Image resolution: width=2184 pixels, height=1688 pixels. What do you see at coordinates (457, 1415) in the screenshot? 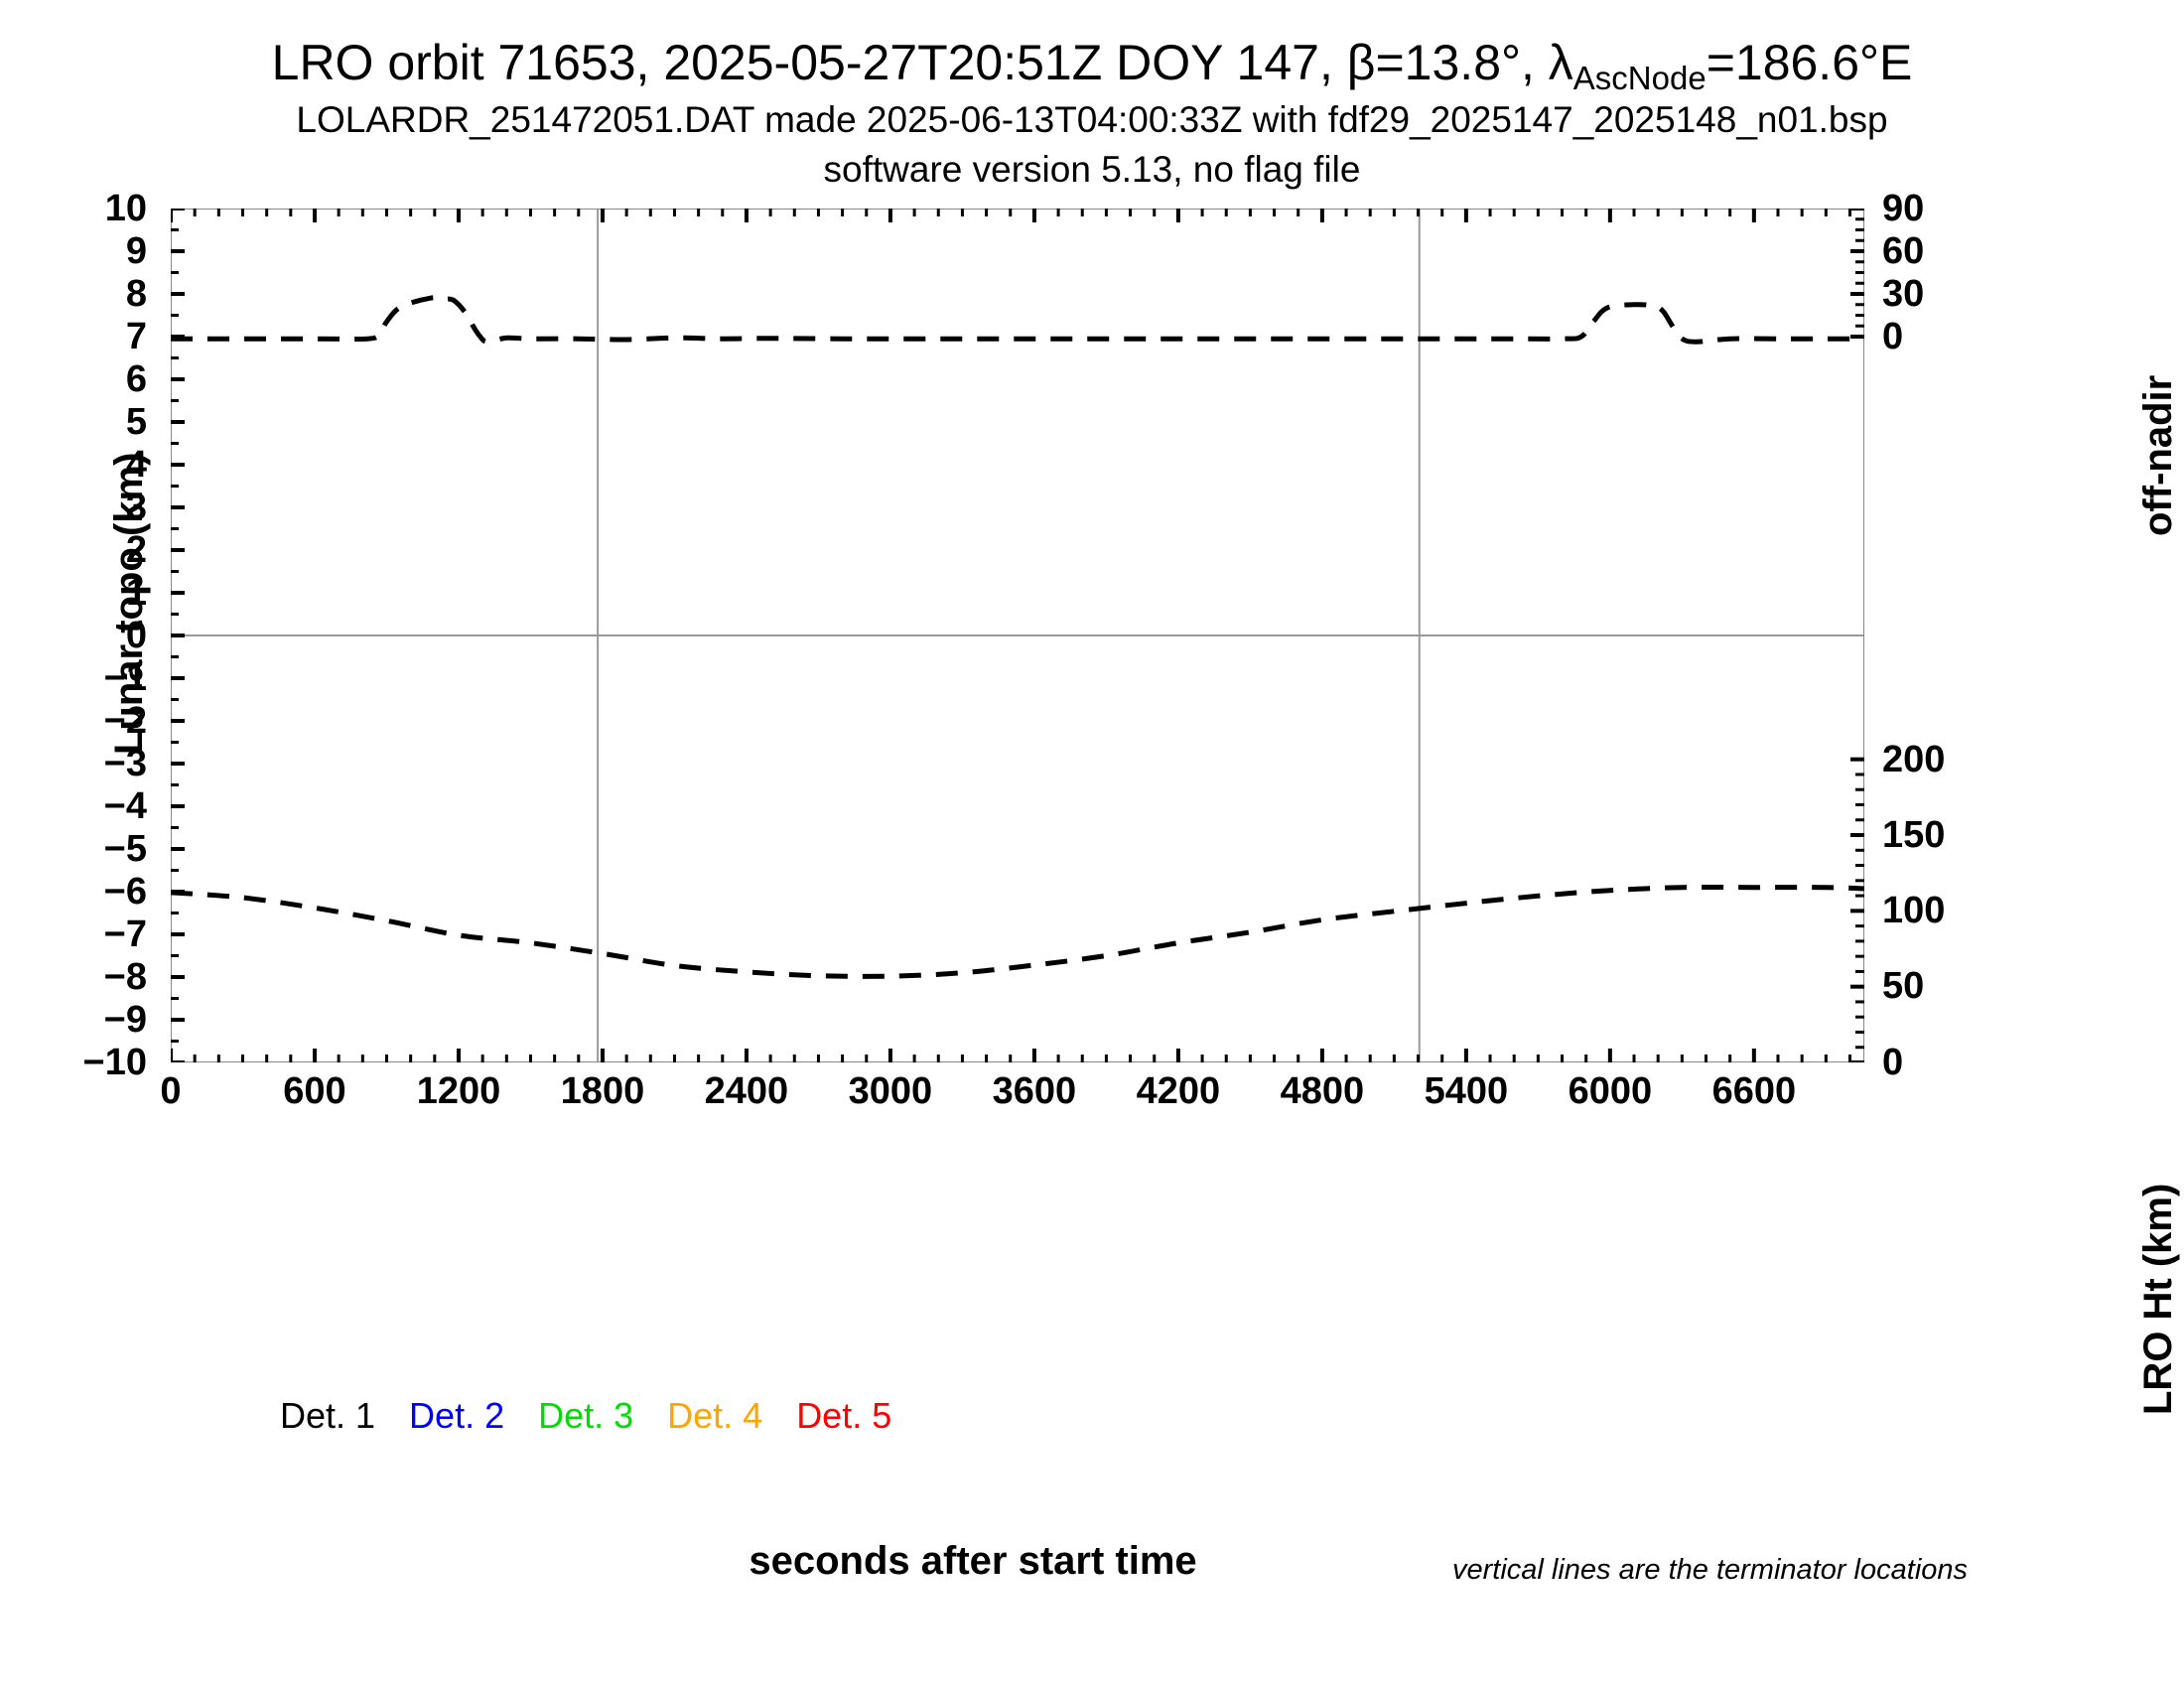
I see `legend-item-det-2: Det. 2` at bounding box center [457, 1415].